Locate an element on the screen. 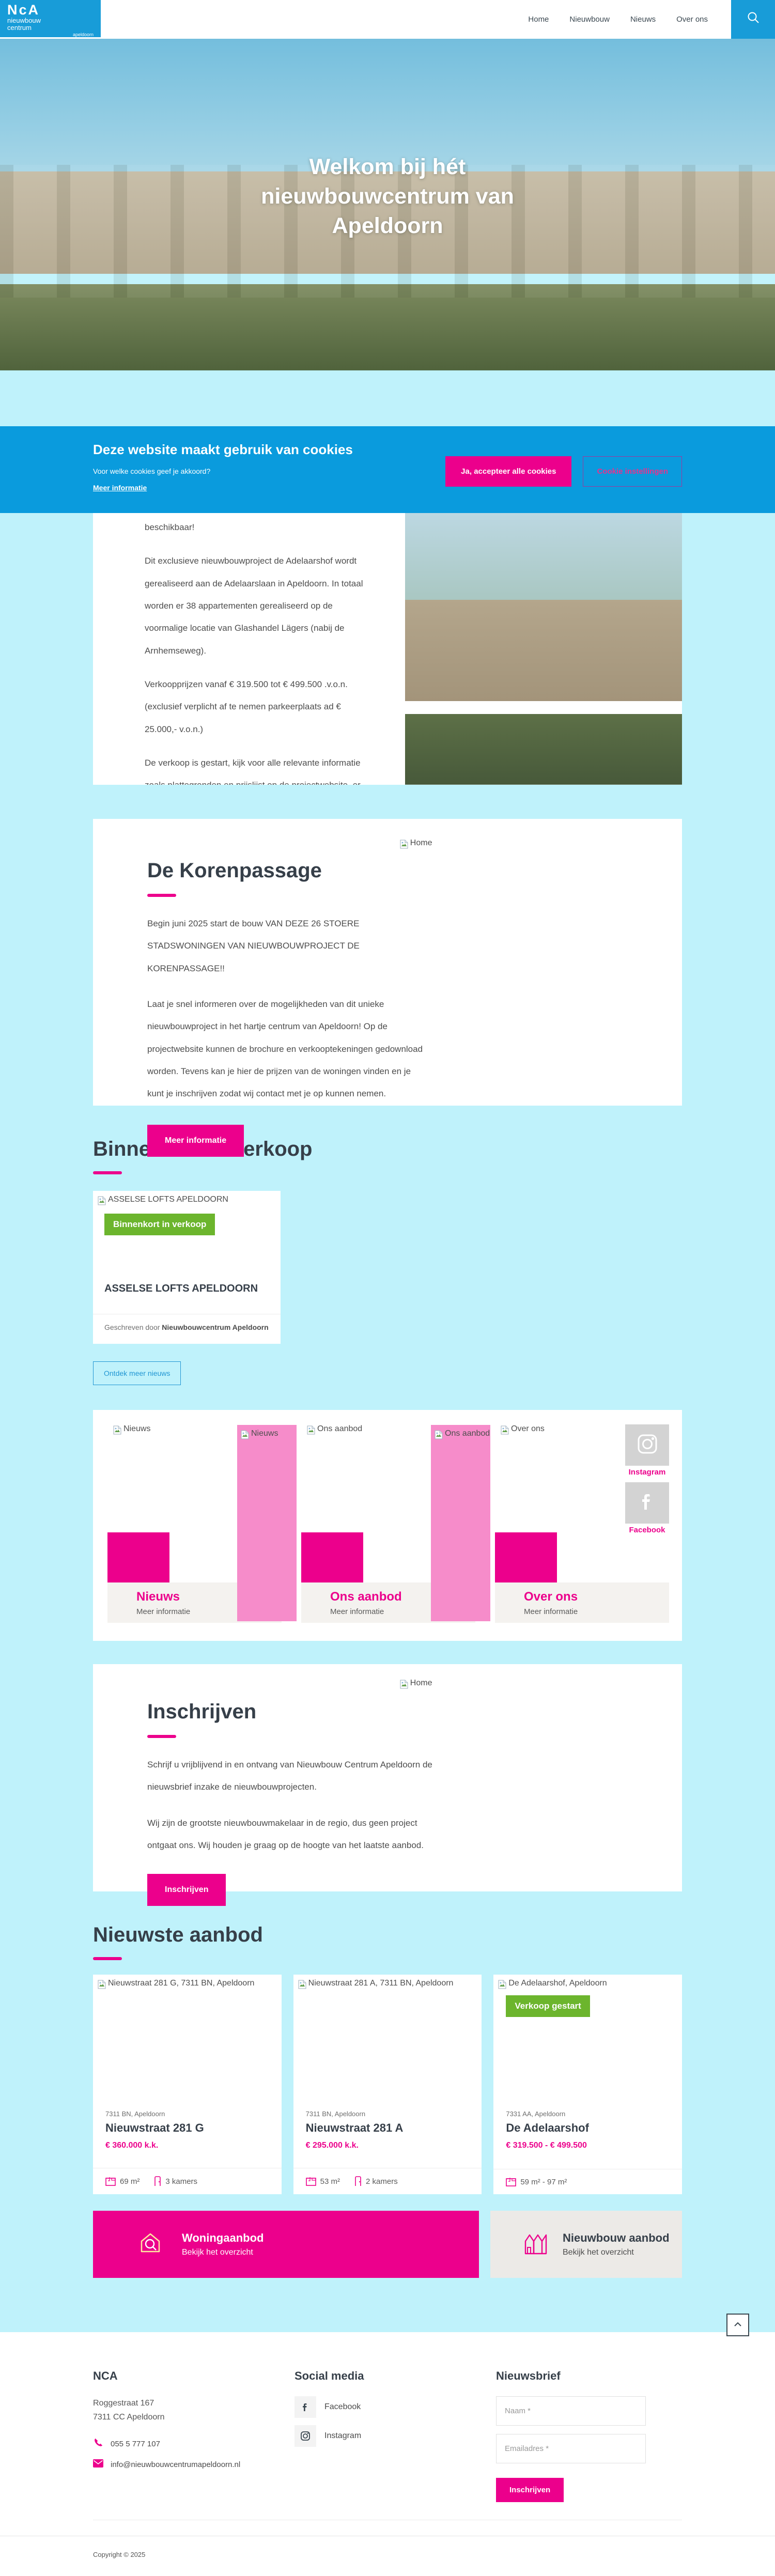  cookie-settings-button: Cookie instellingen is located at coordinates (633, 471).